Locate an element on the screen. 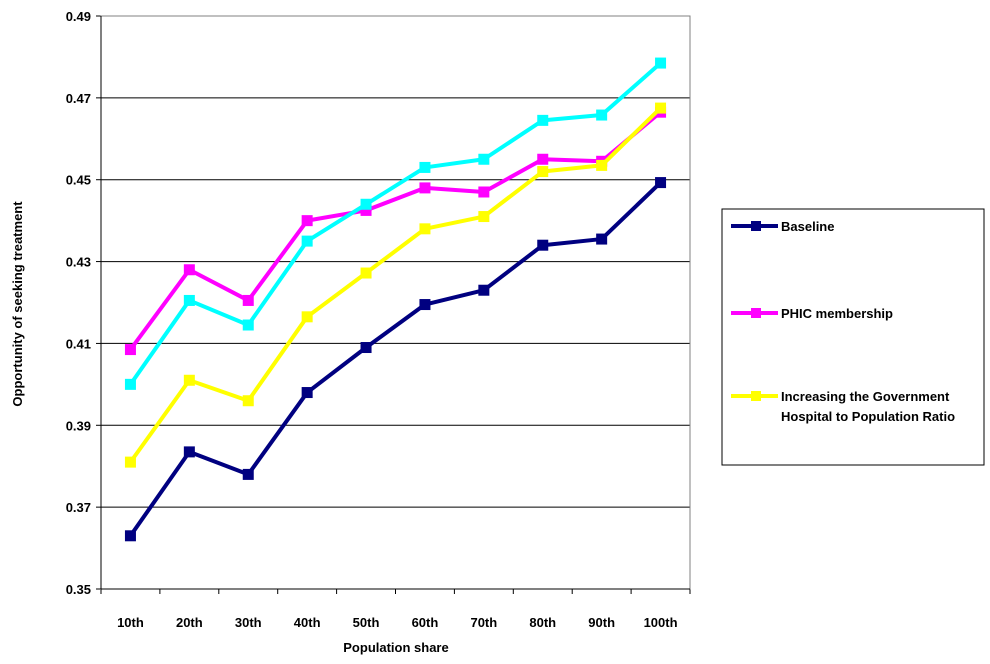  y-tick-label: 0.39 is located at coordinates (78, 425).